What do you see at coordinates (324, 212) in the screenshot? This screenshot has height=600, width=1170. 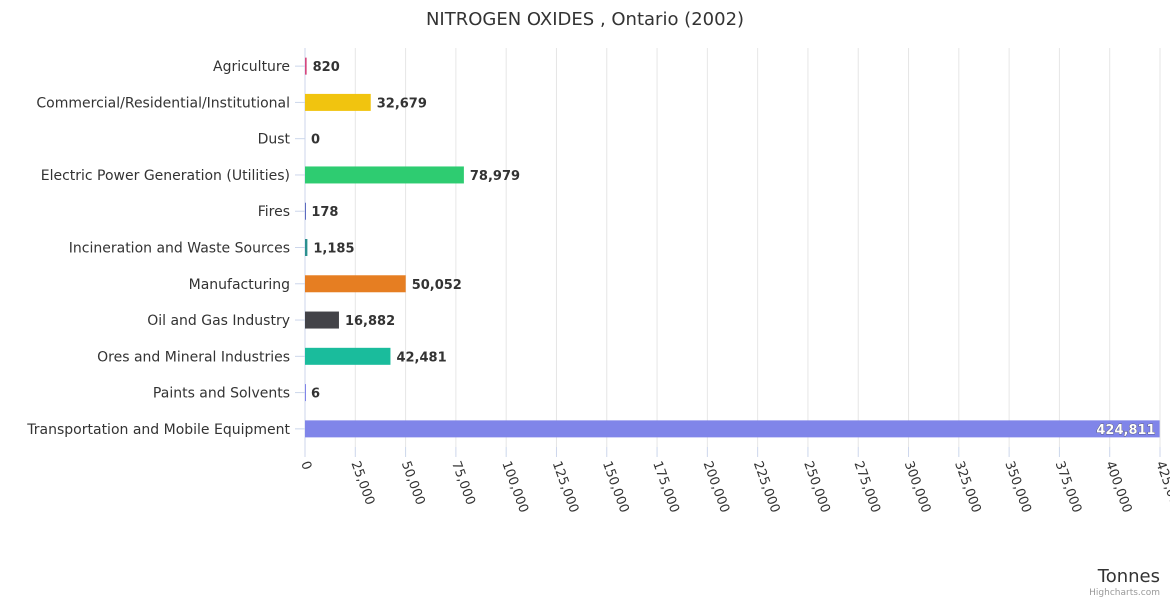 I see `data-label: 178` at bounding box center [324, 212].